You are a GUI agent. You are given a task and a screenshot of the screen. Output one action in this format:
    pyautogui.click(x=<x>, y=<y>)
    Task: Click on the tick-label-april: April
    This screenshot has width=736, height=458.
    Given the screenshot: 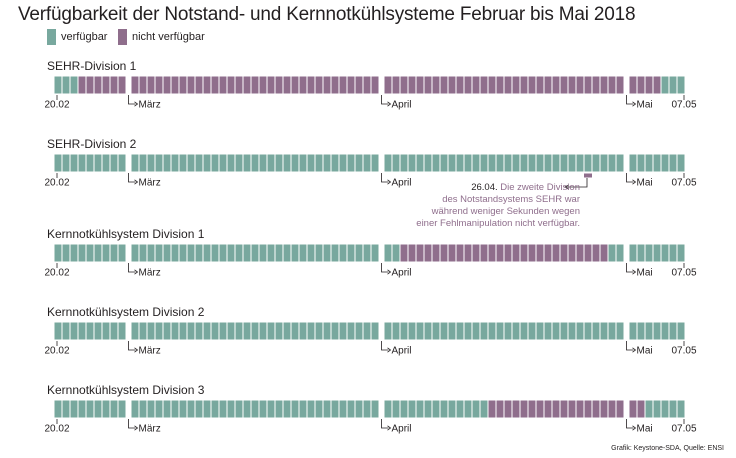 What is the action you would take?
    pyautogui.click(x=402, y=429)
    